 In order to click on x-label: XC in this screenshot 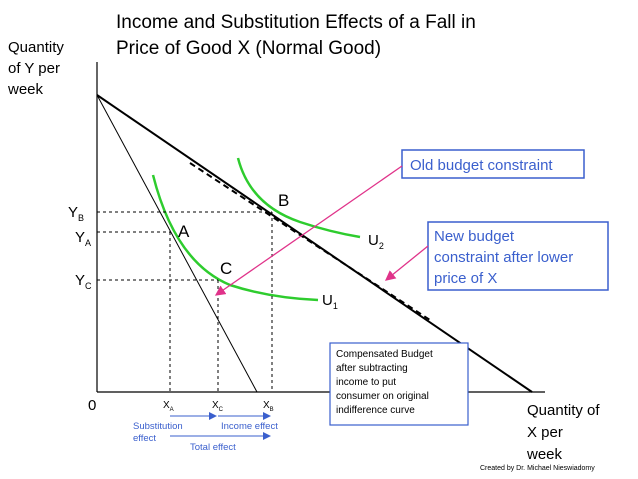, I will do `click(218, 406)`.